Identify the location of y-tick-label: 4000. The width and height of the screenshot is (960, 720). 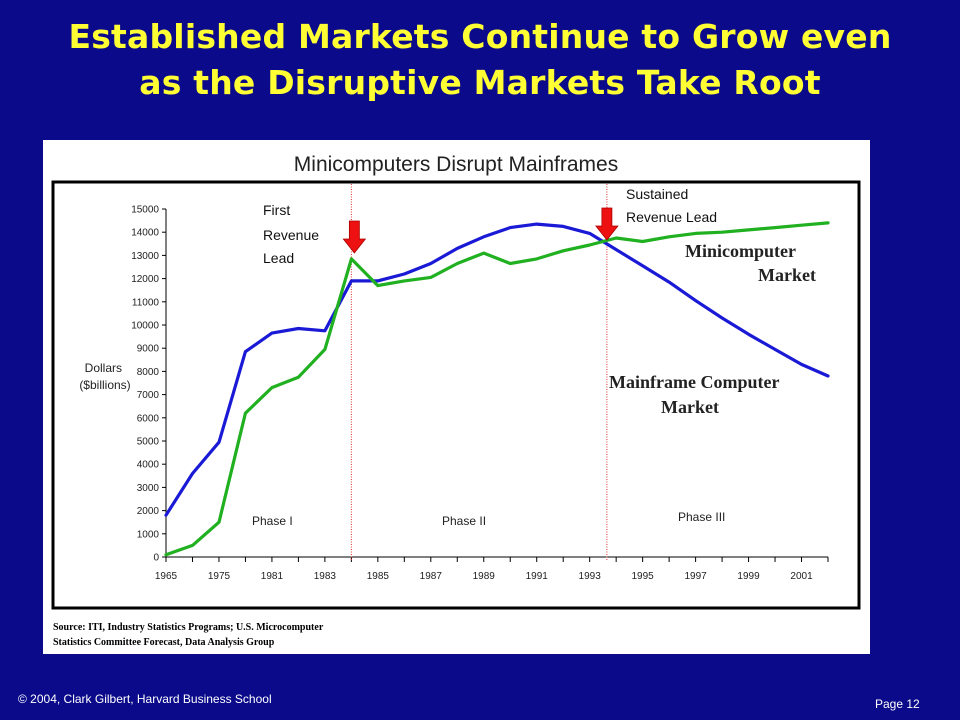
(148, 465).